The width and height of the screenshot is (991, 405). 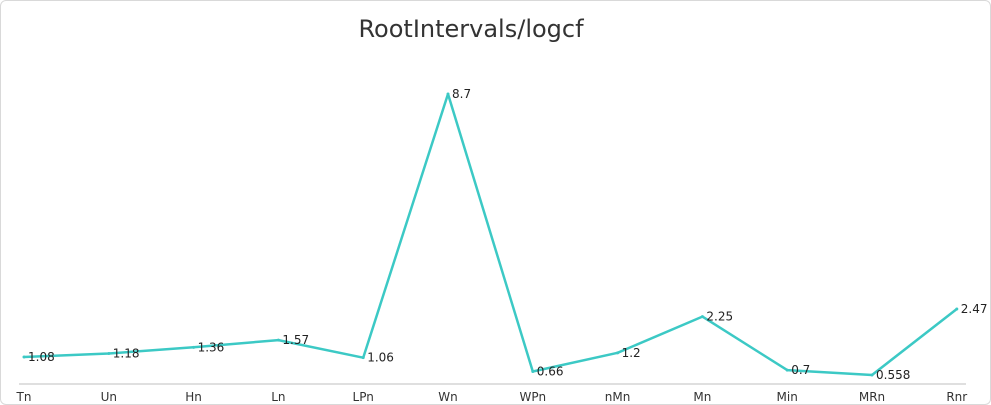 I want to click on data-label: 0.558, so click(x=893, y=375).